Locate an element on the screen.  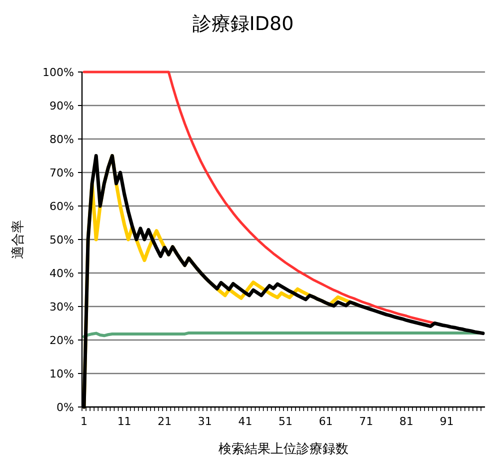
y-tick-label: 0% is located at coordinates (65, 407).